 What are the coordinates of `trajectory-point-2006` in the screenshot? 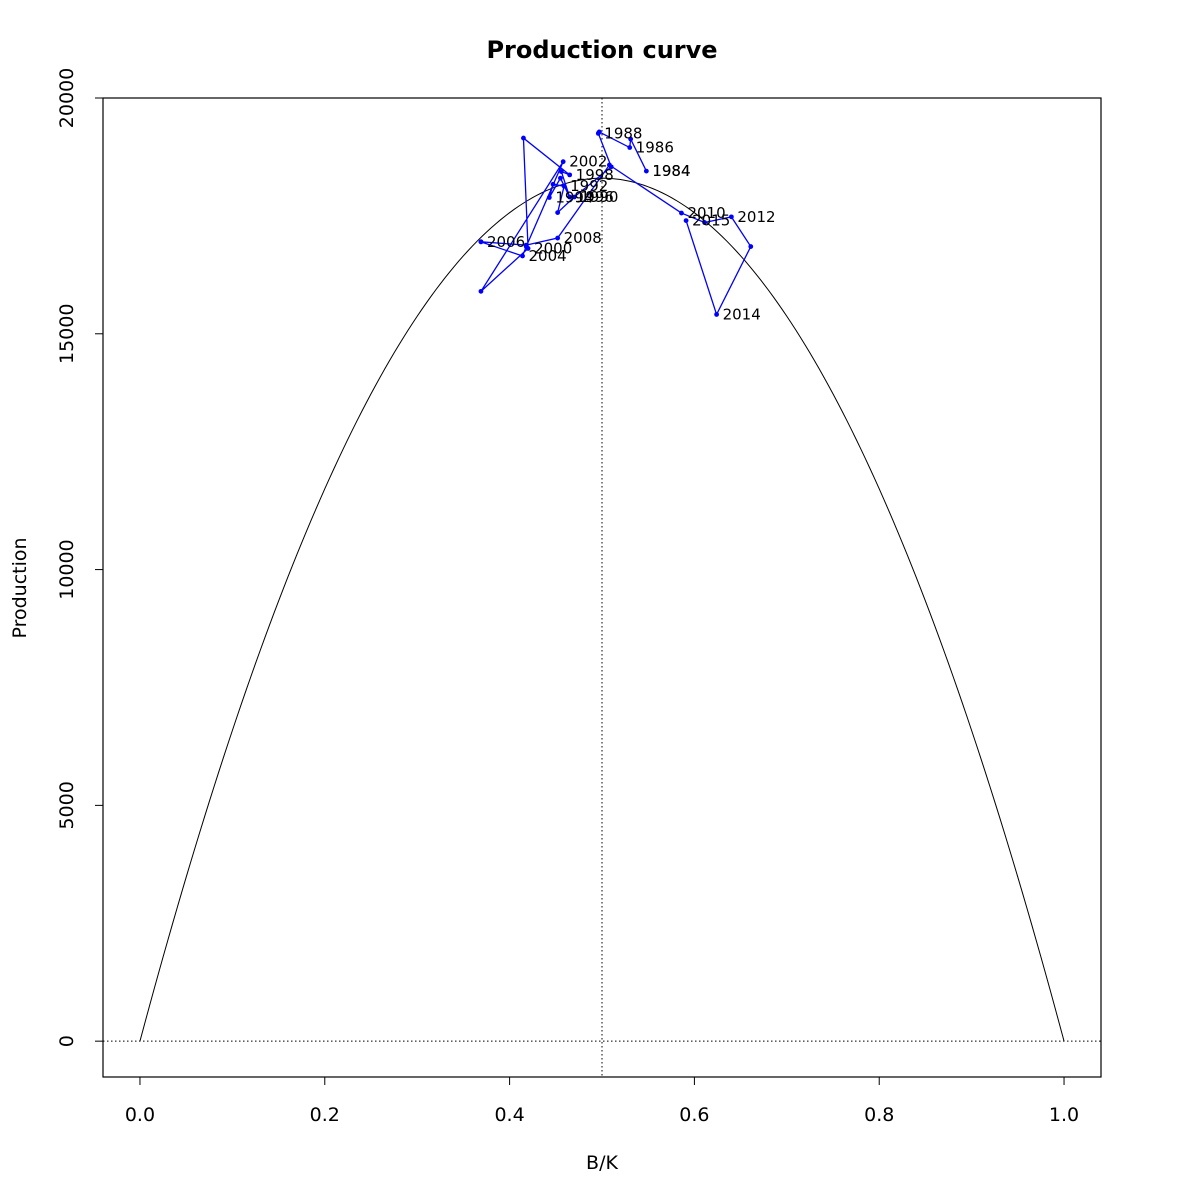 It's located at (481, 242).